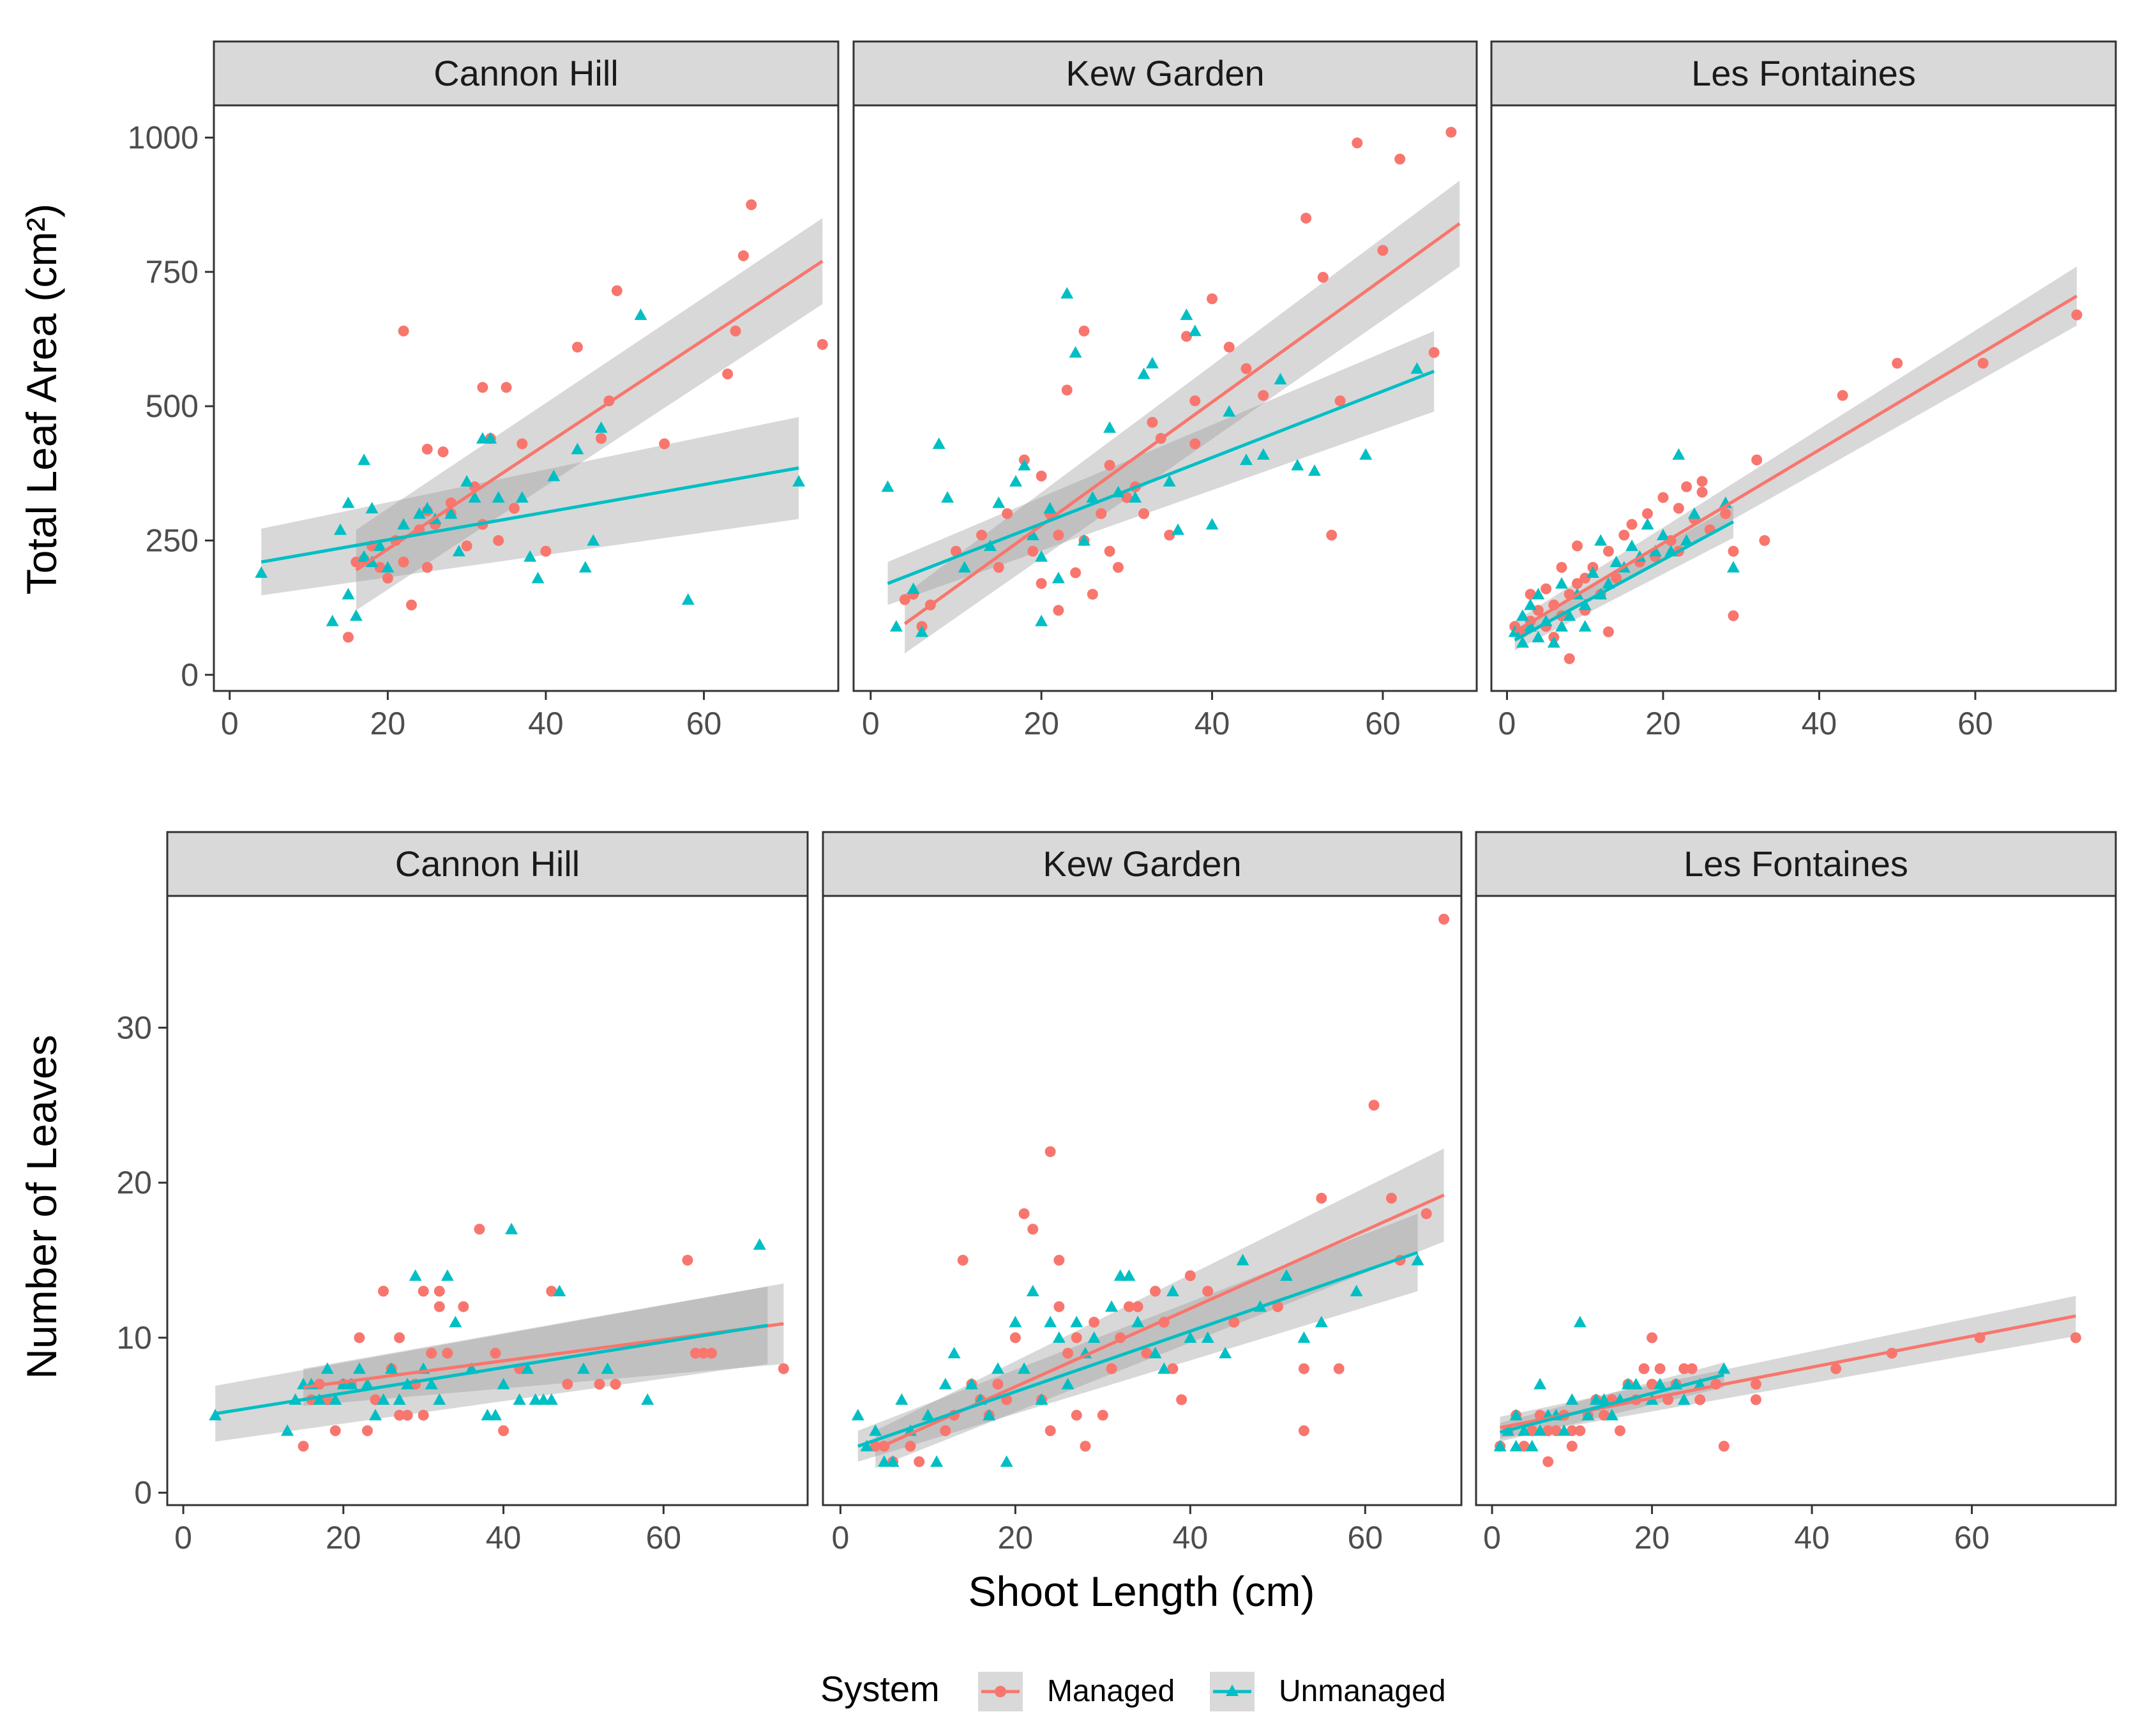 The width and height of the screenshot is (2156, 1735). What do you see at coordinates (1975, 723) in the screenshot?
I see `x-tick-label: 60` at bounding box center [1975, 723].